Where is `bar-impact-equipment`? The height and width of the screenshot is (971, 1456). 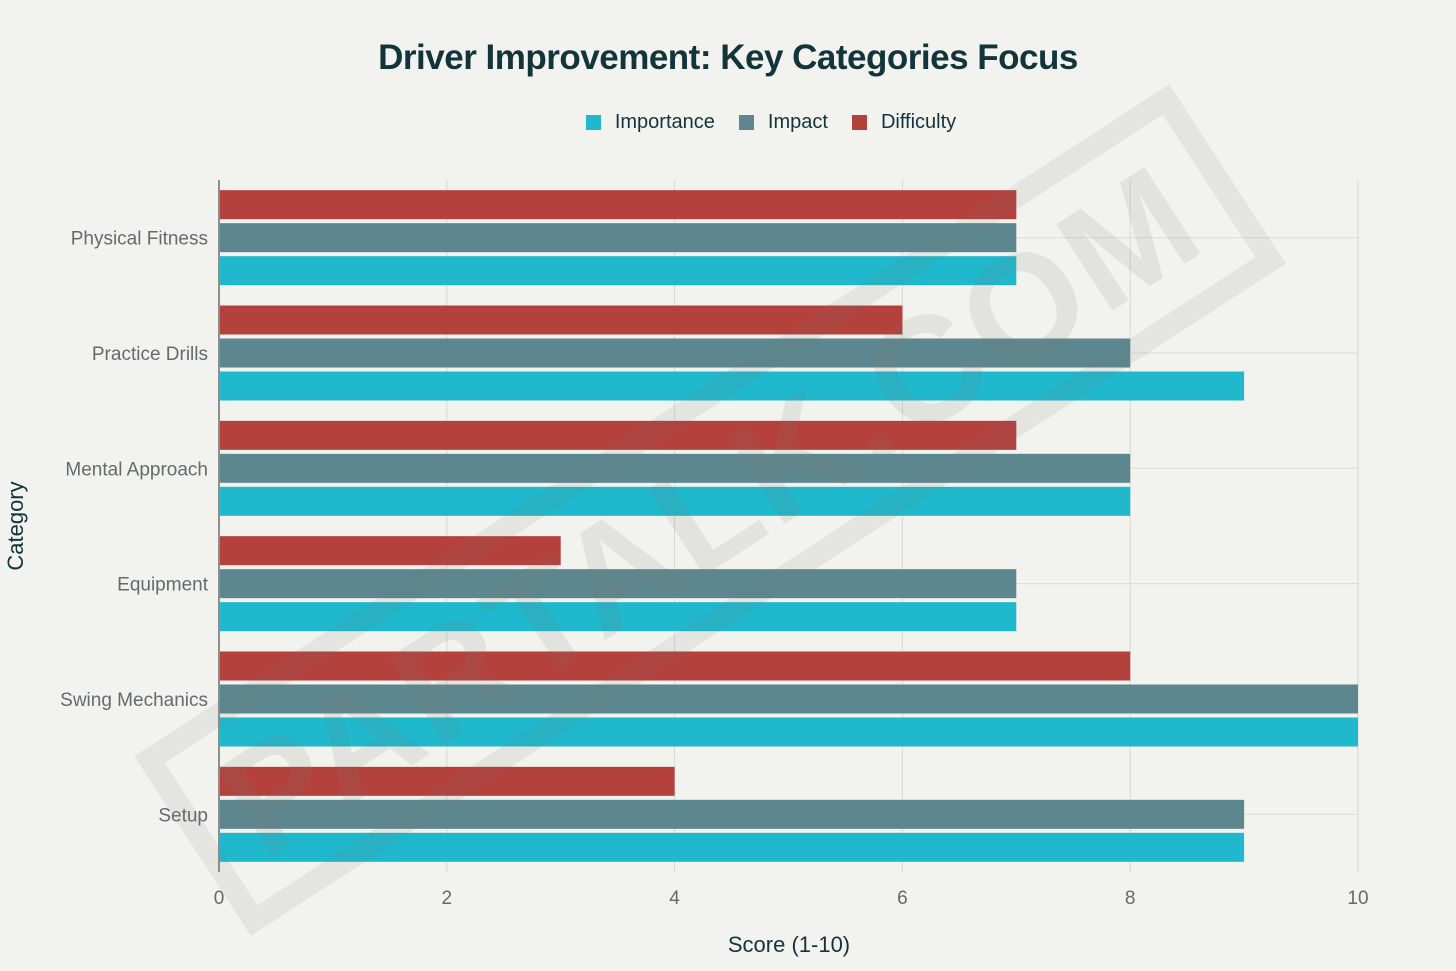
bar-impact-equipment is located at coordinates (618, 584).